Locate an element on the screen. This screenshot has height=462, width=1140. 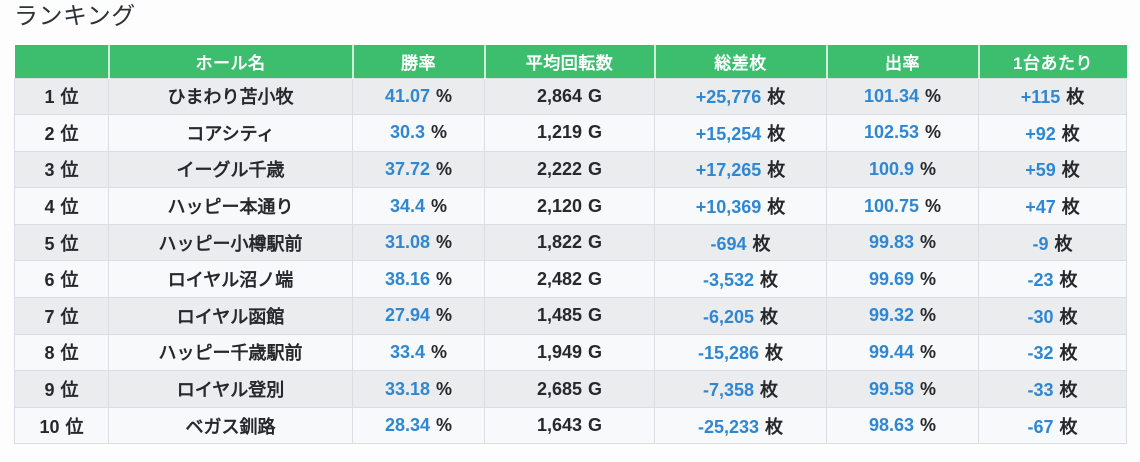
avg_spins-value: 1,822 is located at coordinates (559, 242).